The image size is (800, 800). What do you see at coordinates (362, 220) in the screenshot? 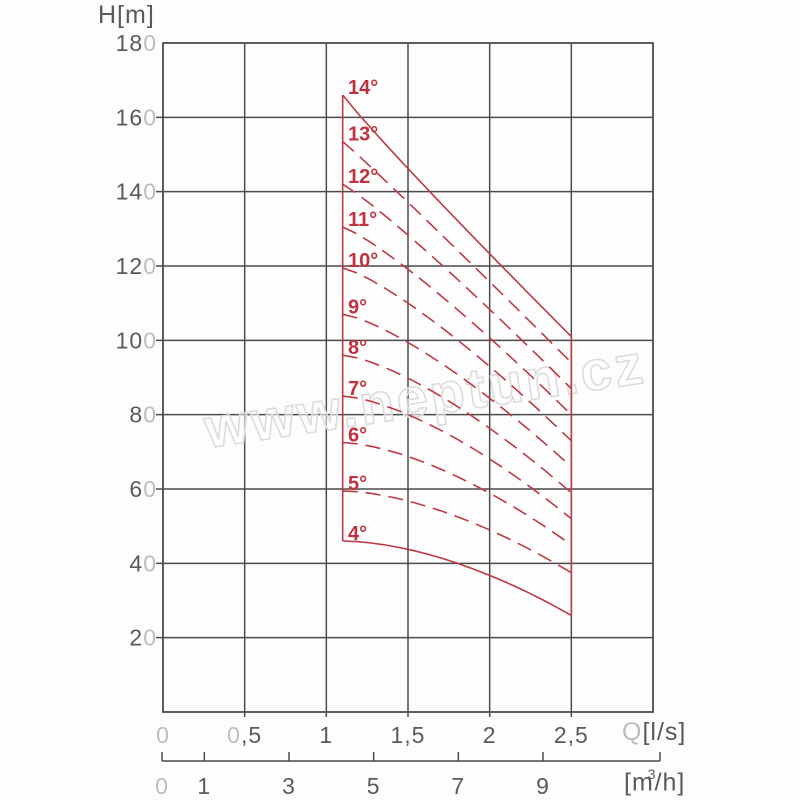
I see `curve-label-11deg: 11°` at bounding box center [362, 220].